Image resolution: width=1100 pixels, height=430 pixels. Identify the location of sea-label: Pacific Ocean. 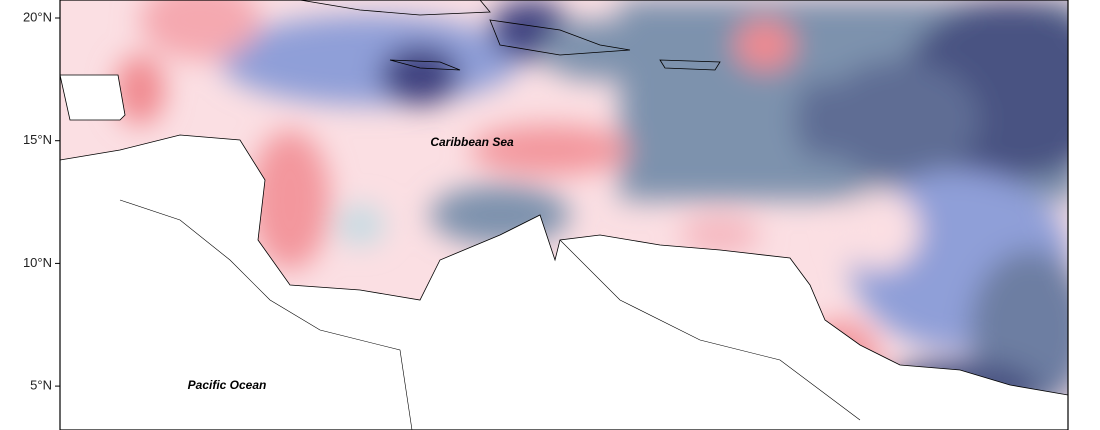
(227, 385).